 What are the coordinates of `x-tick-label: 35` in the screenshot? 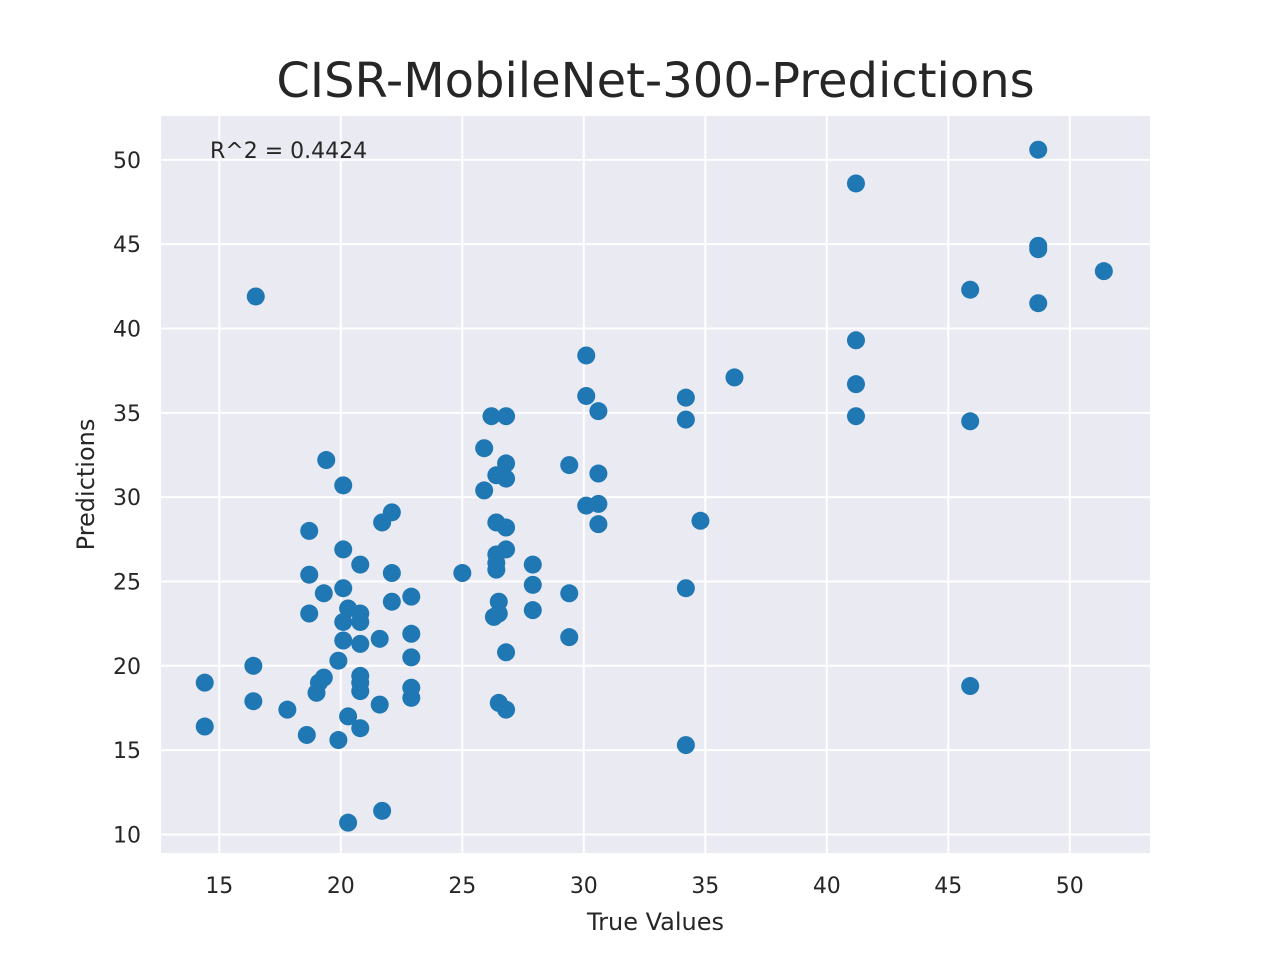 It's located at (705, 886).